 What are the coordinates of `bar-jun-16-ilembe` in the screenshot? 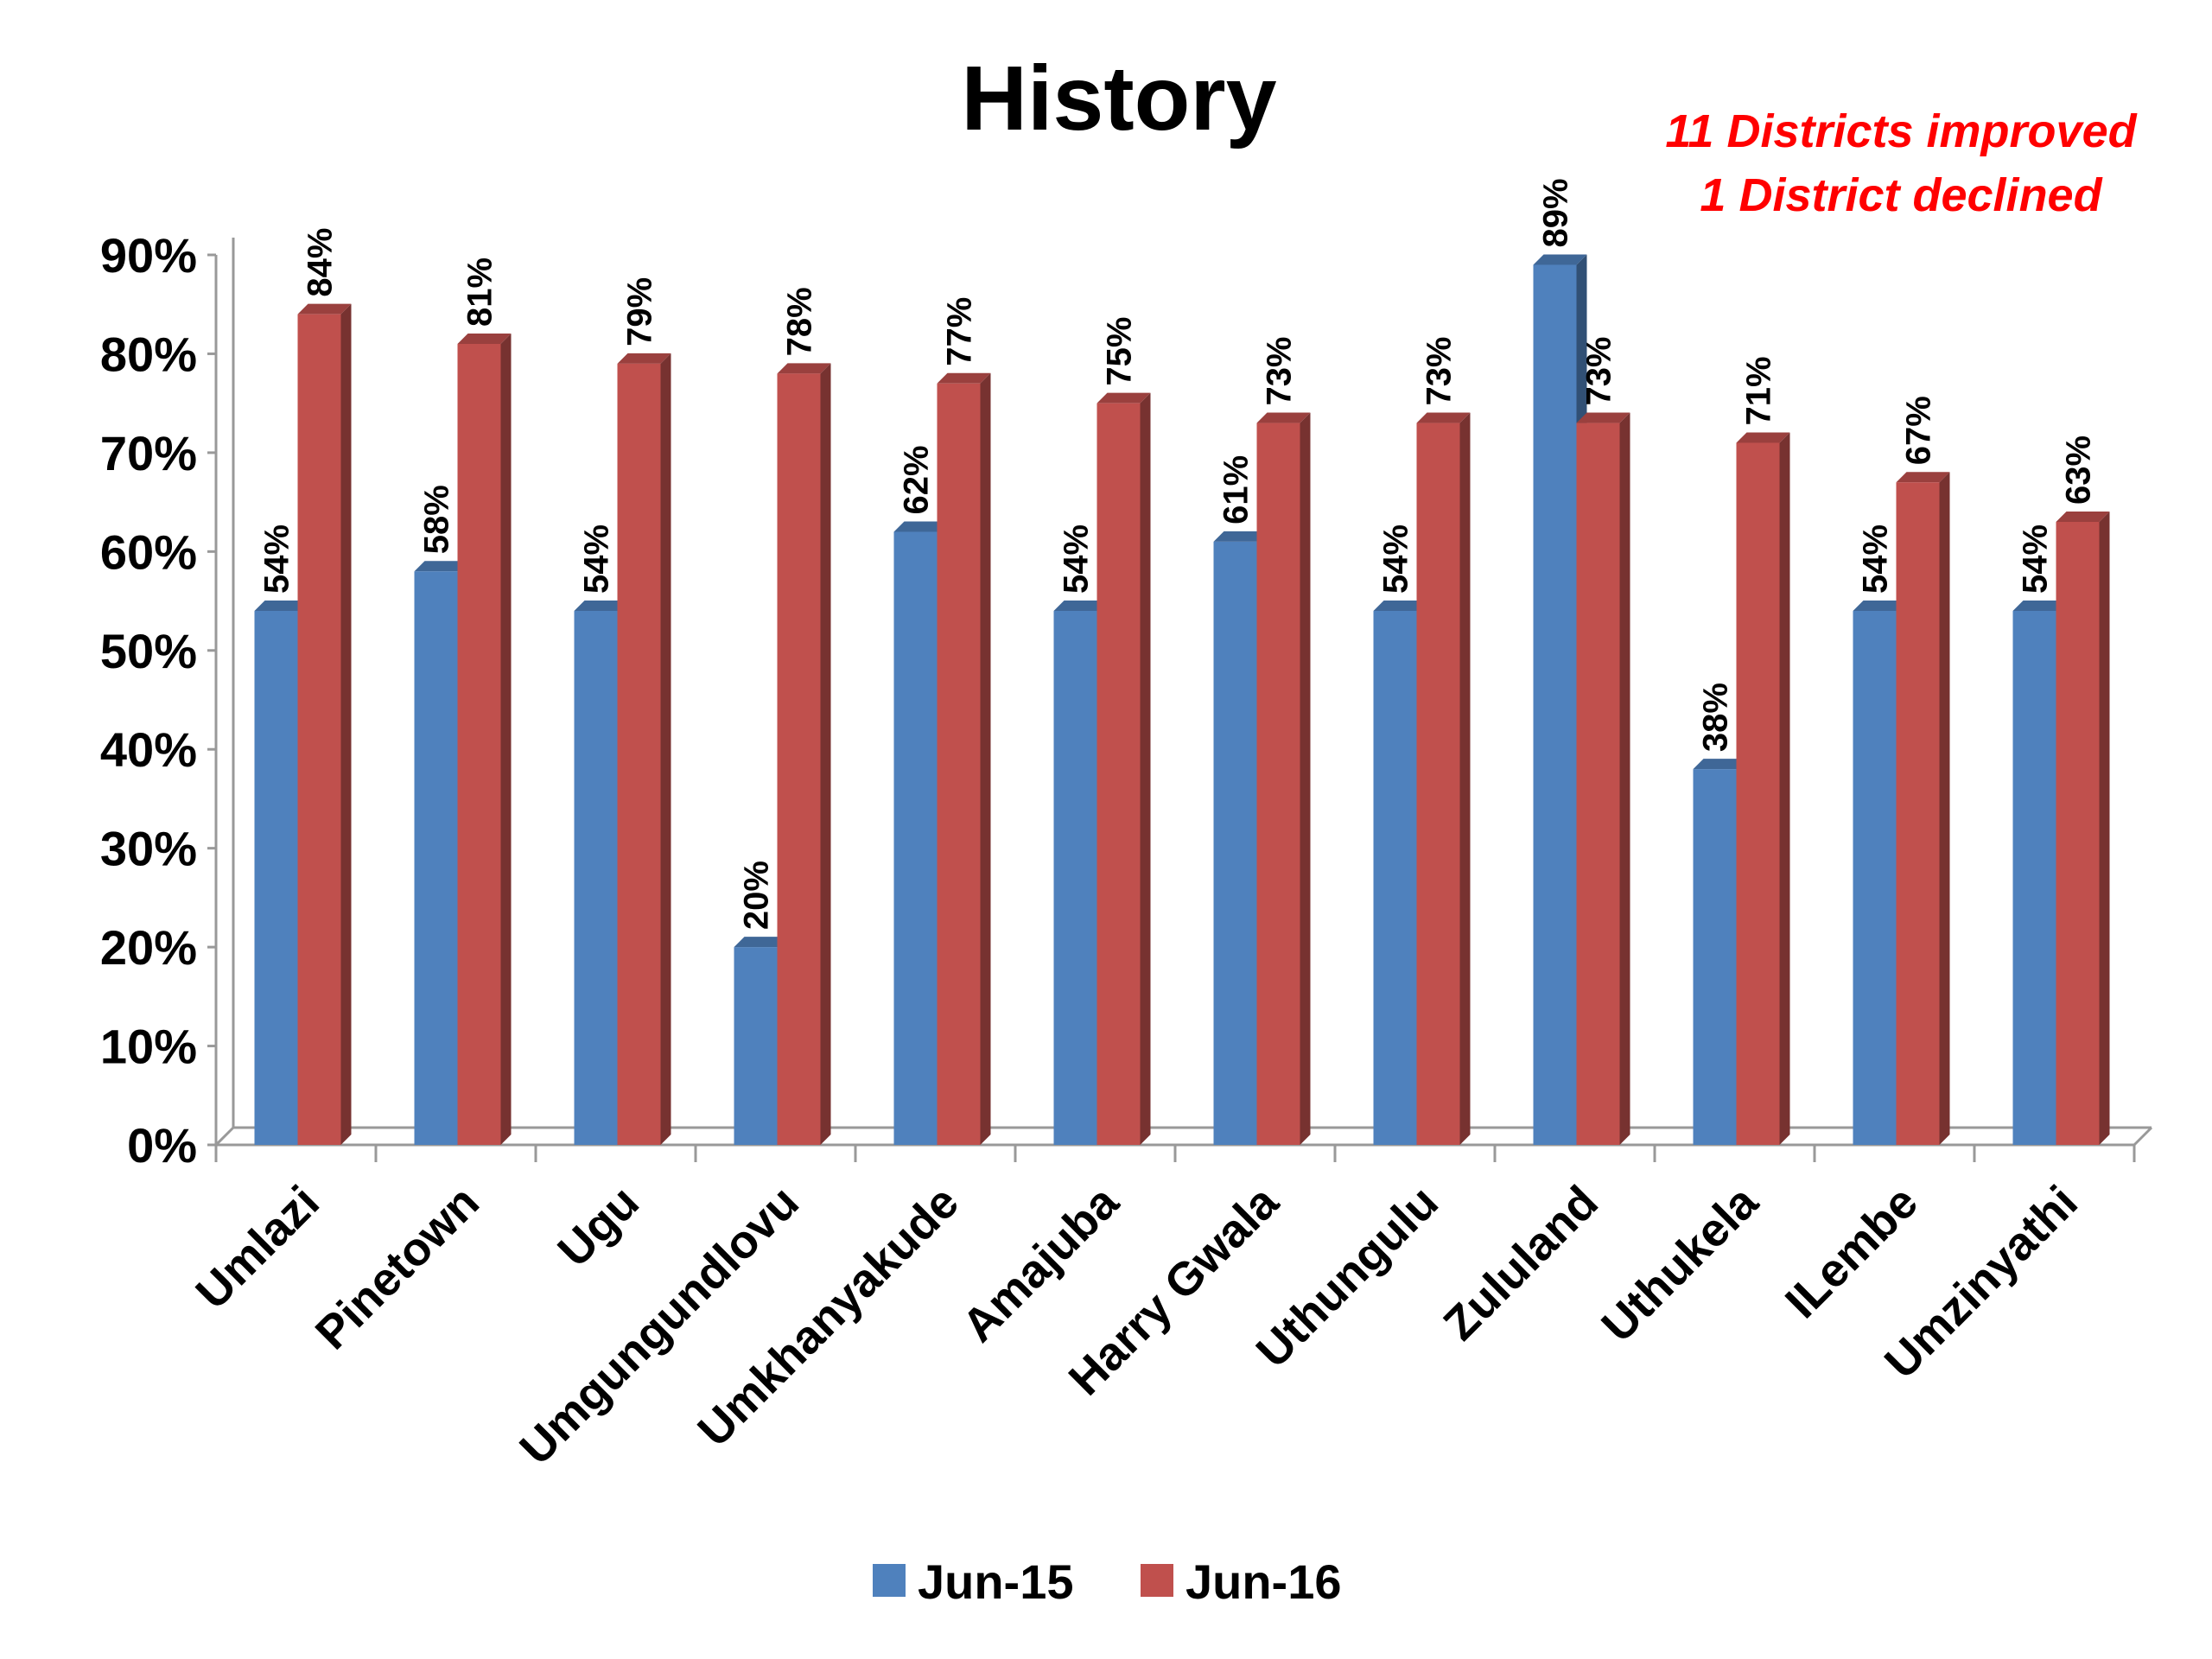 It's located at (1923, 808).